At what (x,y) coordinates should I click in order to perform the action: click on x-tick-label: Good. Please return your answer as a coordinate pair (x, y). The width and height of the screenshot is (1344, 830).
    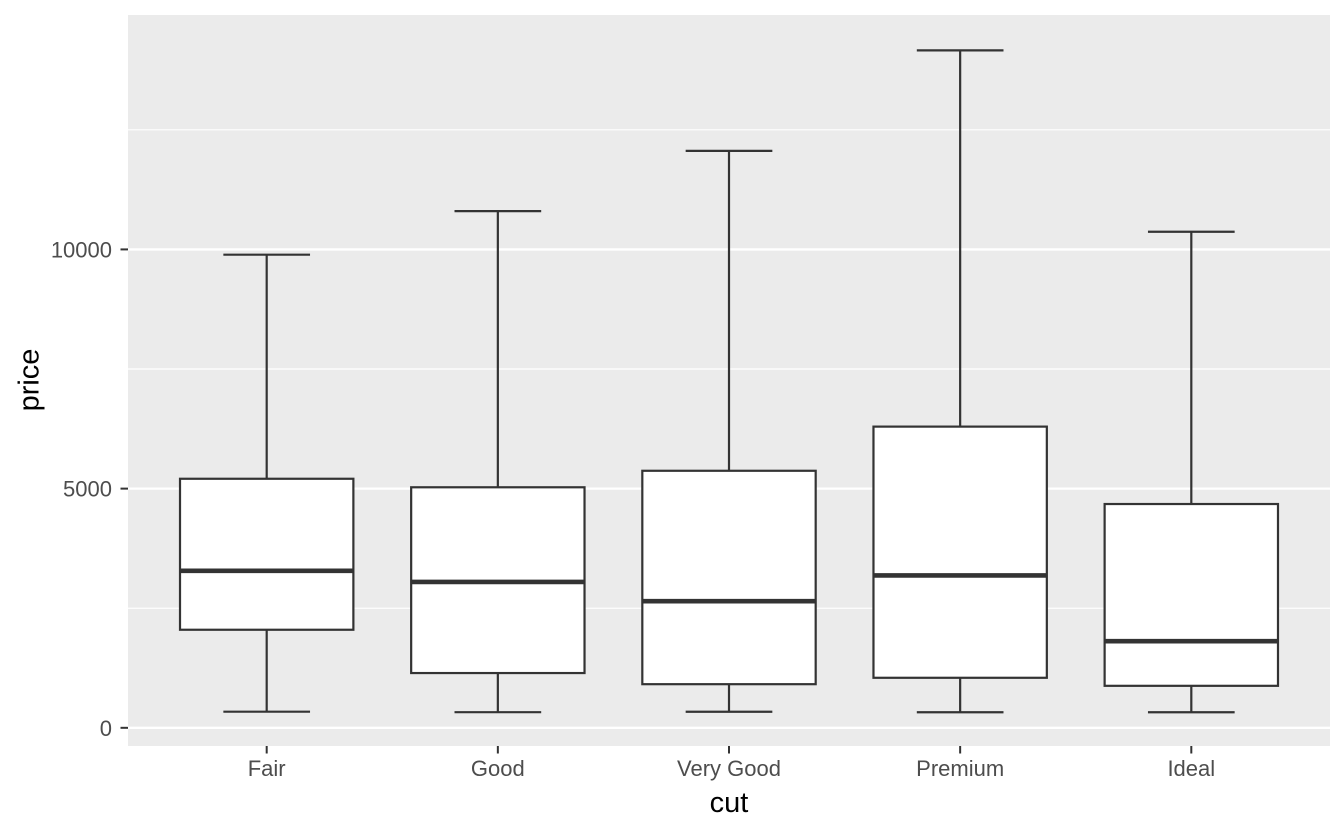
    Looking at the image, I should click on (498, 768).